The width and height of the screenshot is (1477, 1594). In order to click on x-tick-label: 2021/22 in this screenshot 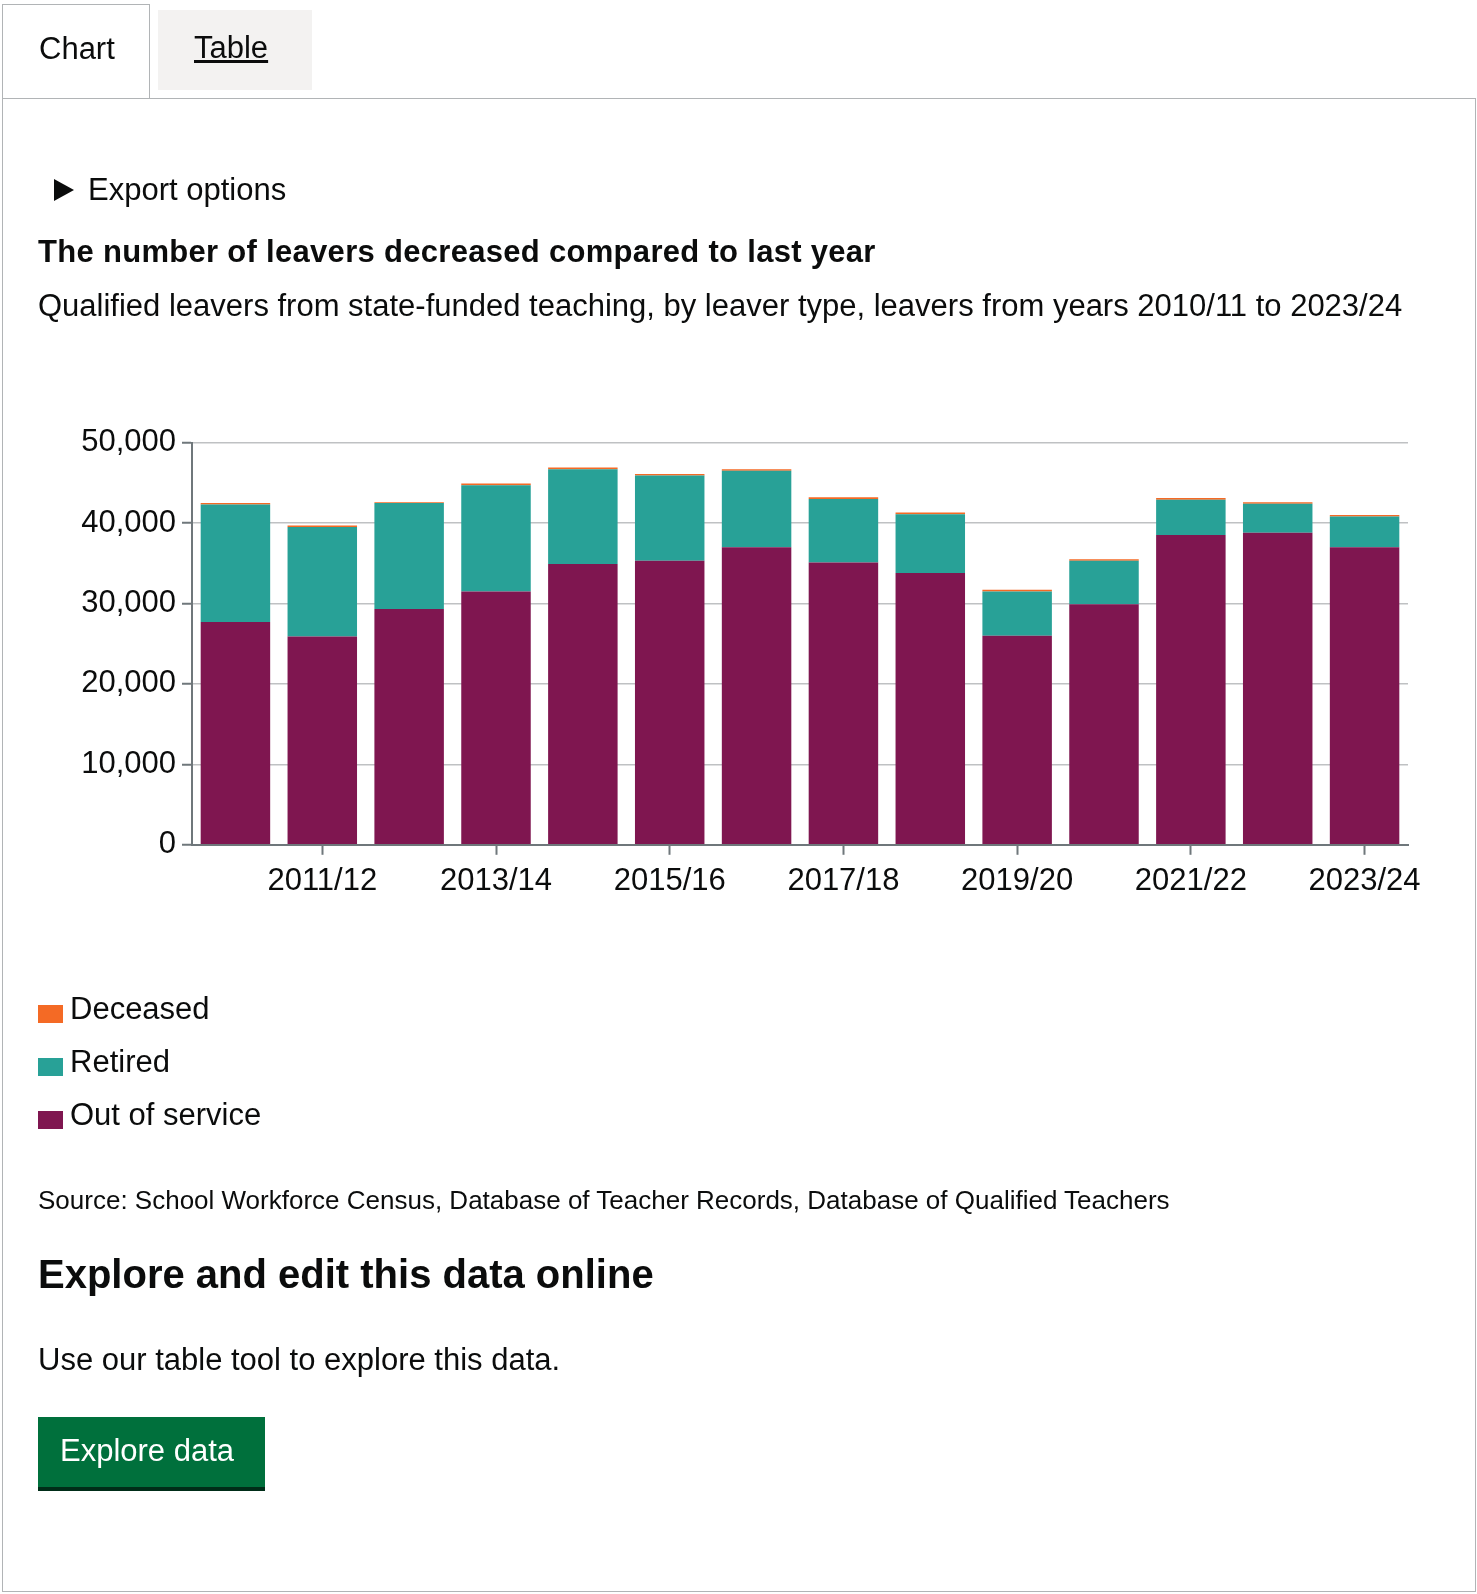, I will do `click(1190, 879)`.